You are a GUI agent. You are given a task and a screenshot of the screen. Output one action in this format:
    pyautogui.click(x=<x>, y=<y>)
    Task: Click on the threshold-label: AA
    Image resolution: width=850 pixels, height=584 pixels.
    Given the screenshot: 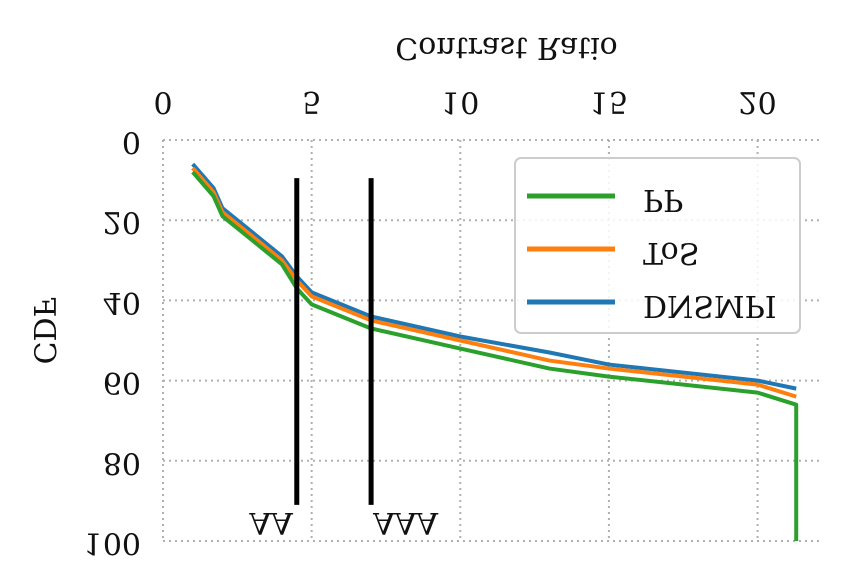 What is the action you would take?
    pyautogui.click(x=270, y=522)
    